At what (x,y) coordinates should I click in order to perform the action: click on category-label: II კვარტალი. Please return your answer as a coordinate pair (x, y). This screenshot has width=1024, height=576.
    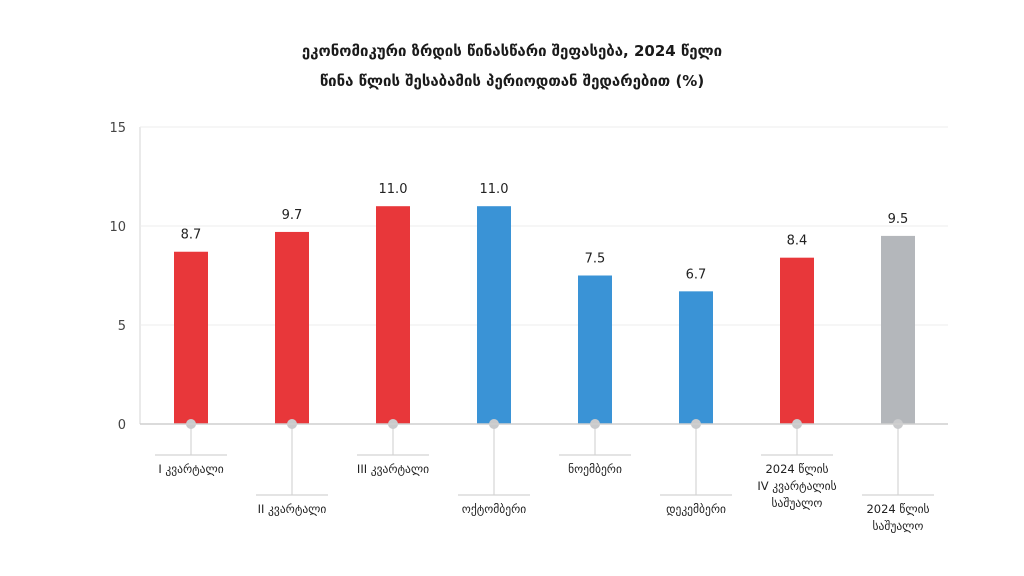
    Looking at the image, I should click on (292, 509).